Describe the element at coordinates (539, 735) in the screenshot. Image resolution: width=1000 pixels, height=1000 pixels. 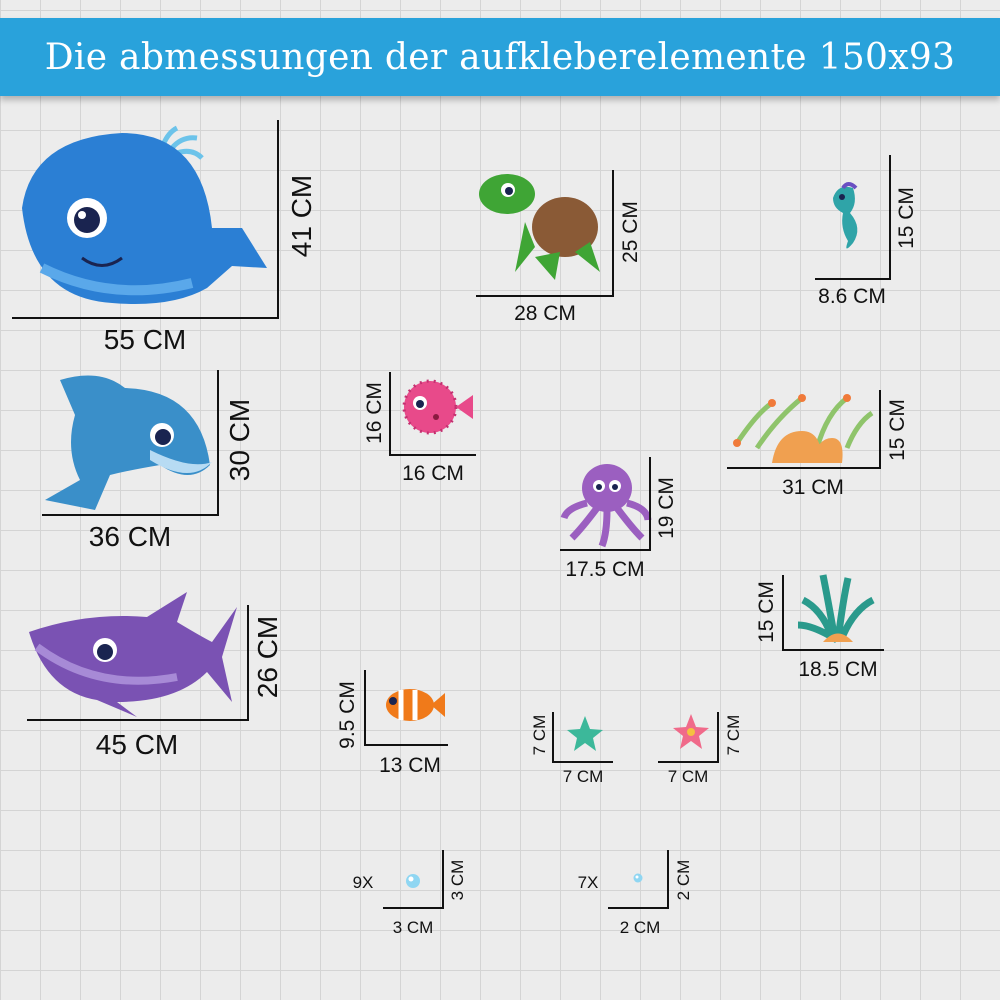
I see `starfish-green-height-label: 7 CM` at that location.